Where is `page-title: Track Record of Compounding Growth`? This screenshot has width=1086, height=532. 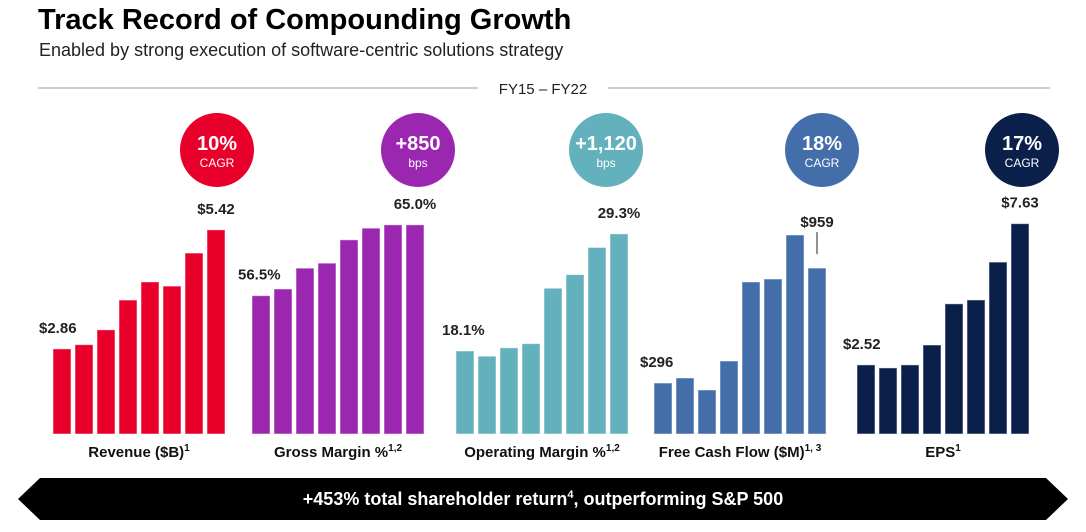 page-title: Track Record of Compounding Growth is located at coordinates (305, 20).